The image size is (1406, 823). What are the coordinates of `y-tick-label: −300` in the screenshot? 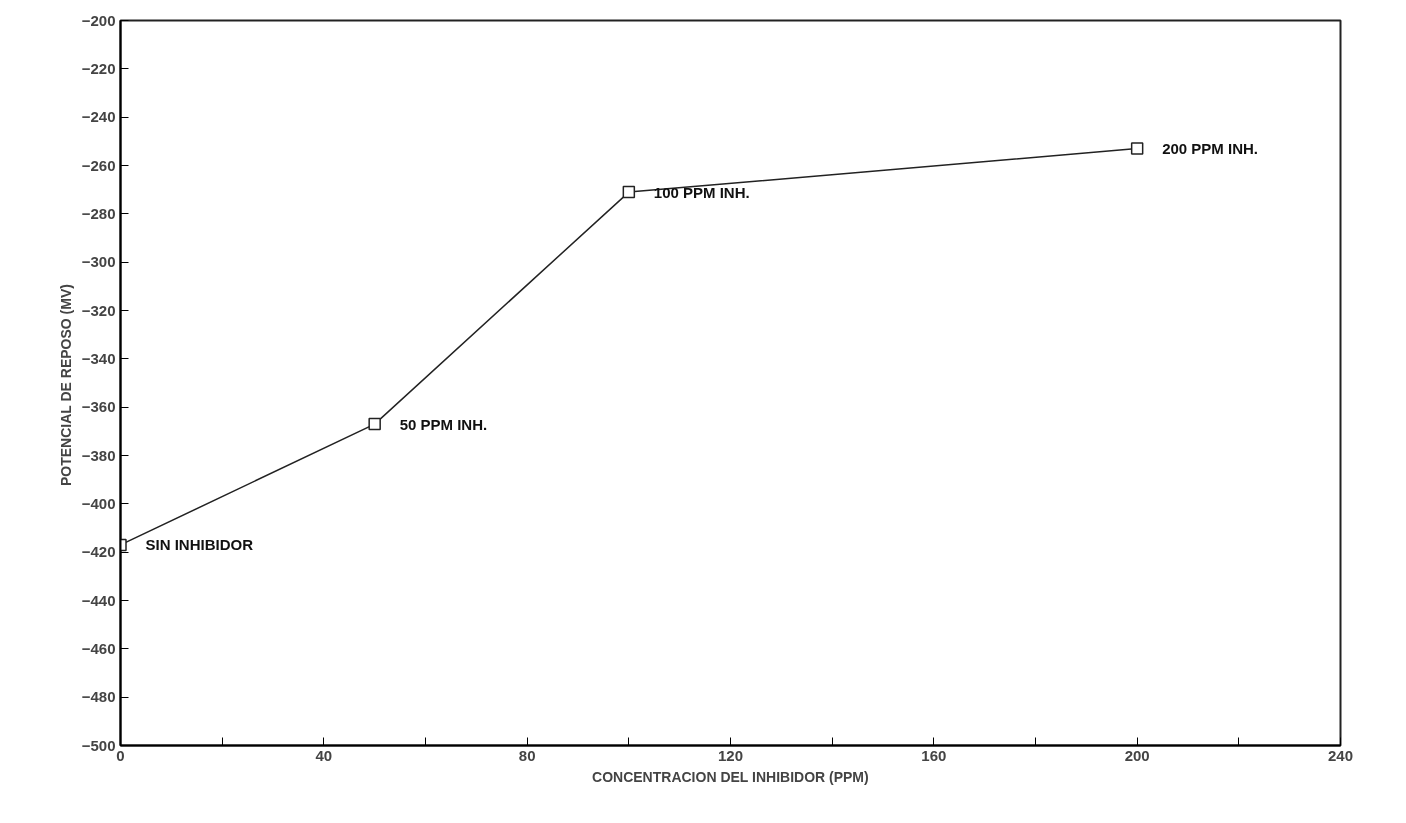 It's located at (98, 262).